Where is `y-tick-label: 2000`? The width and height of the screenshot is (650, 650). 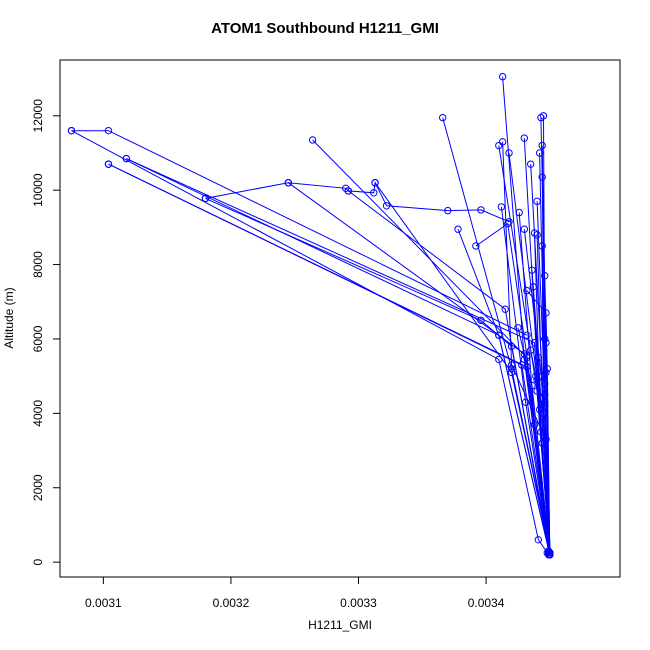
y-tick-label: 2000 is located at coordinates (38, 487).